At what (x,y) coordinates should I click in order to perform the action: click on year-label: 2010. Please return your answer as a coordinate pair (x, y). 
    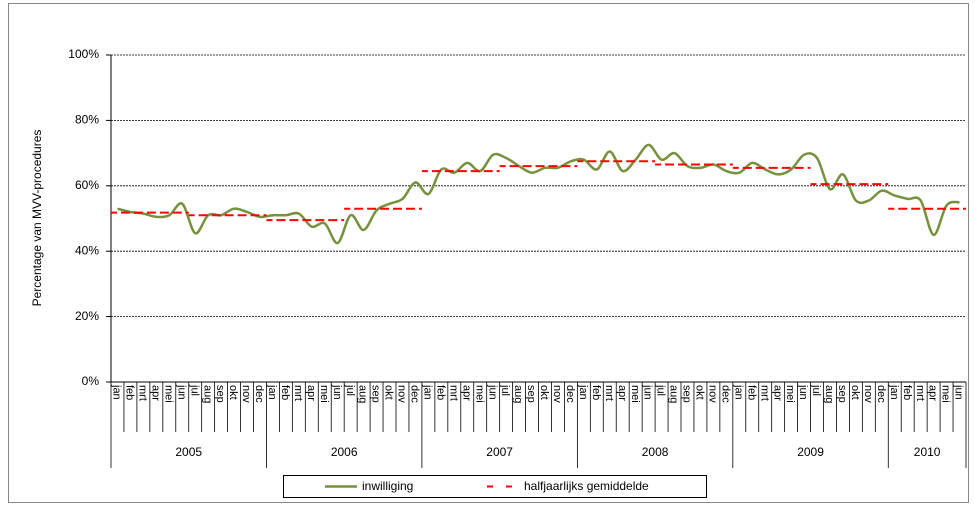
    Looking at the image, I should click on (927, 452).